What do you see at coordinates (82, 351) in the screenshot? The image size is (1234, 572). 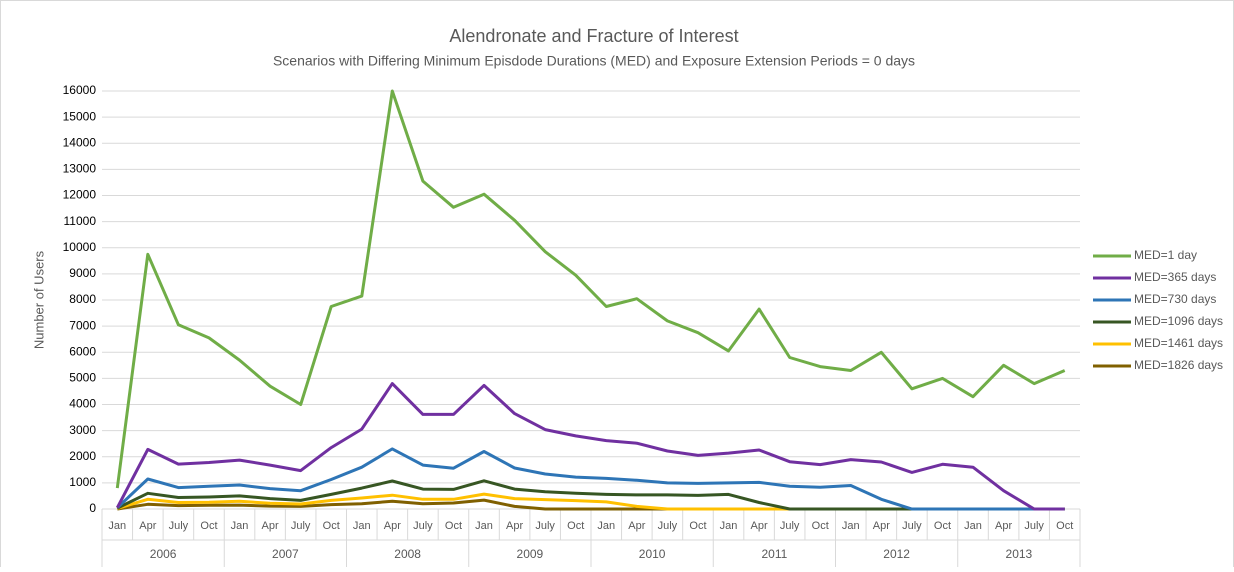 I see `y-tick-label: 6000` at bounding box center [82, 351].